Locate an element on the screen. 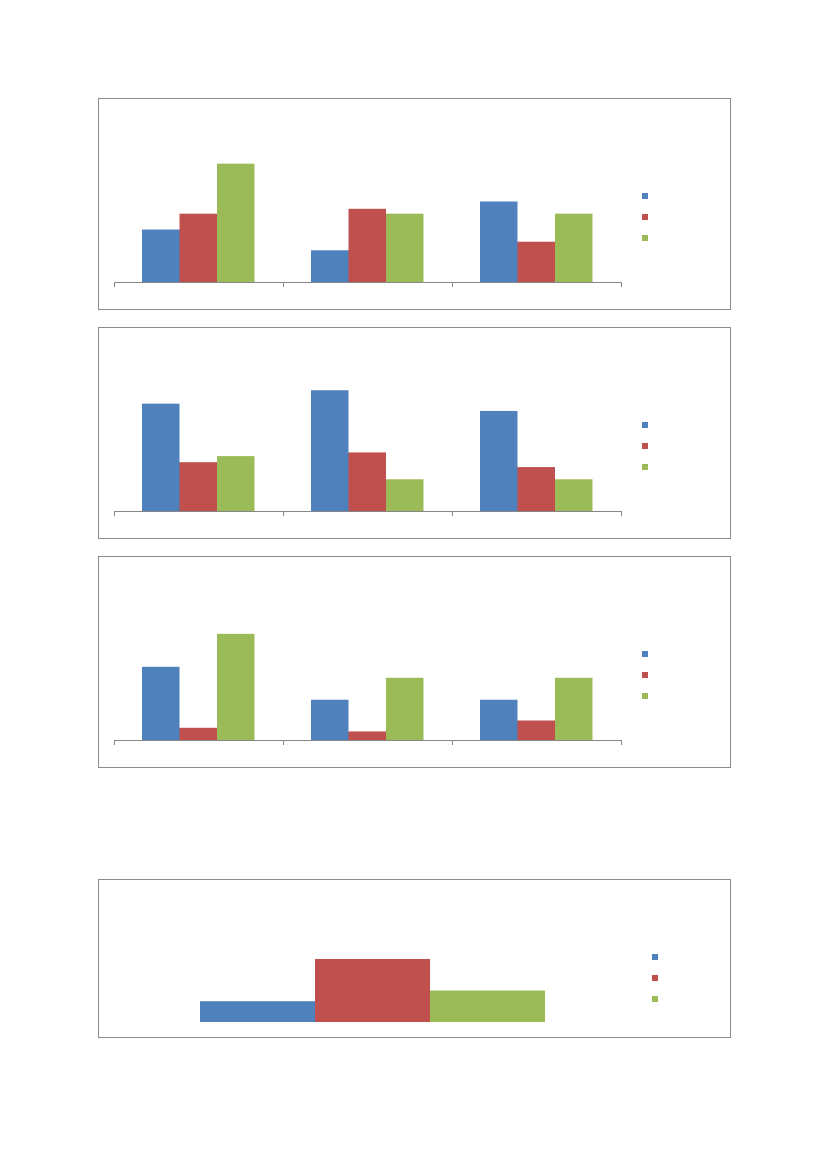 The width and height of the screenshot is (826, 1169). chart-1-plot is located at coordinates (381, 225).